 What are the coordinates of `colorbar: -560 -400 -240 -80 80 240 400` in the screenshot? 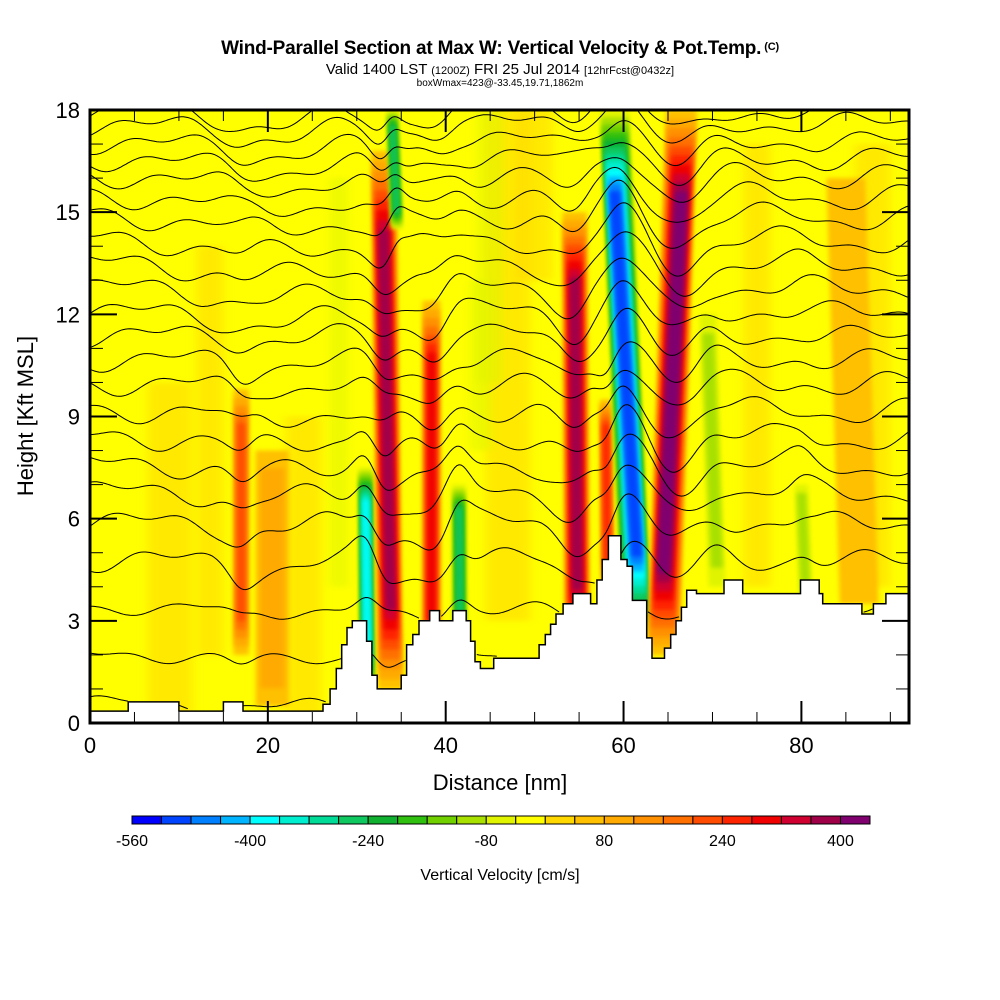 It's located at (493, 832).